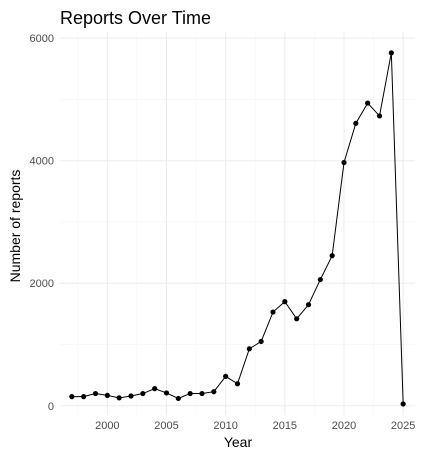 This screenshot has height=457, width=423. What do you see at coordinates (225, 426) in the screenshot?
I see `x-tick-label: 2010` at bounding box center [225, 426].